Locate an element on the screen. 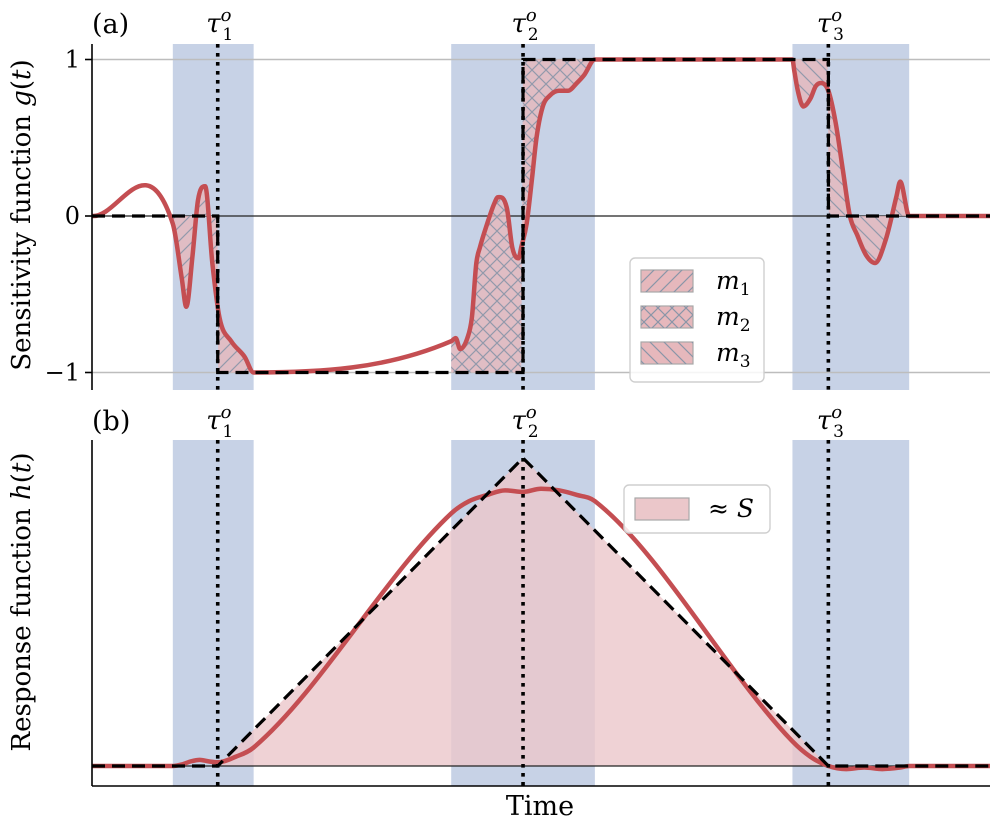  y-tick-label-1: 0 is located at coordinates (72, 216).